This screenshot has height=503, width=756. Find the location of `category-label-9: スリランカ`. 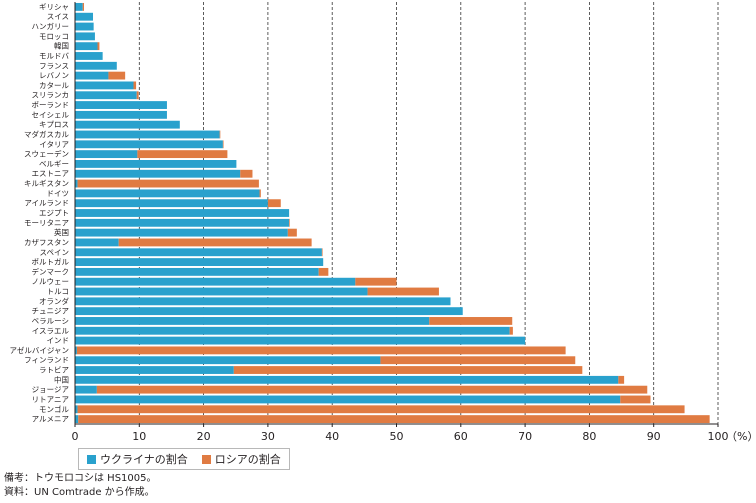

category-label-9: スリランカ is located at coordinates (51, 95).